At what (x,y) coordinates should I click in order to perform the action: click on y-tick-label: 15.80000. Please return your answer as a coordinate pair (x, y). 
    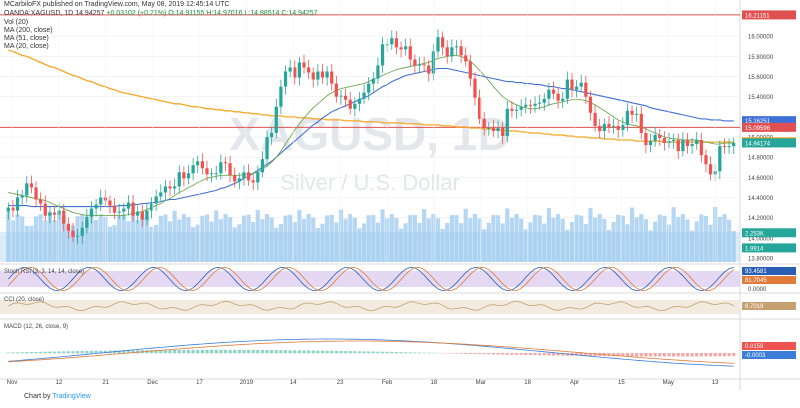
    Looking at the image, I should click on (761, 58).